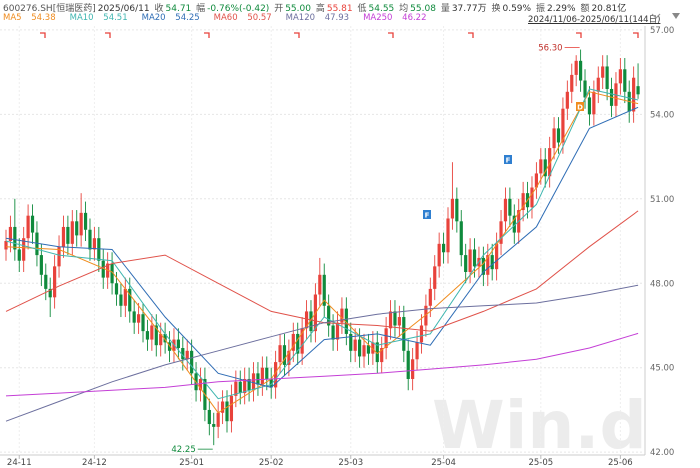  Describe the element at coordinates (94, 463) in the screenshot. I see `x-tick-label: 24-12` at that location.